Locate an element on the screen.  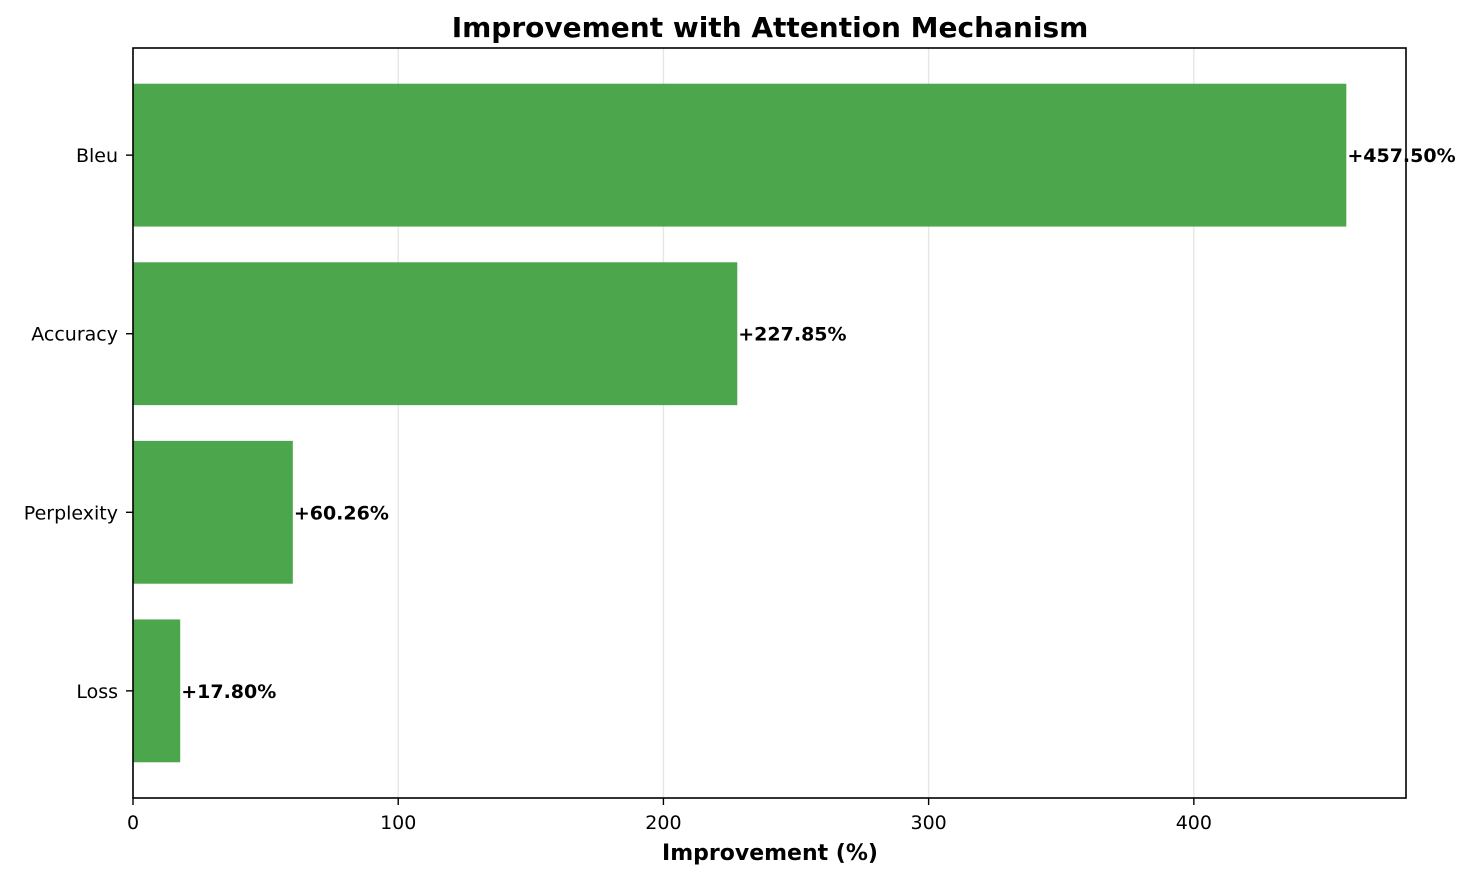
x-tick-label: 400 is located at coordinates (1194, 823).